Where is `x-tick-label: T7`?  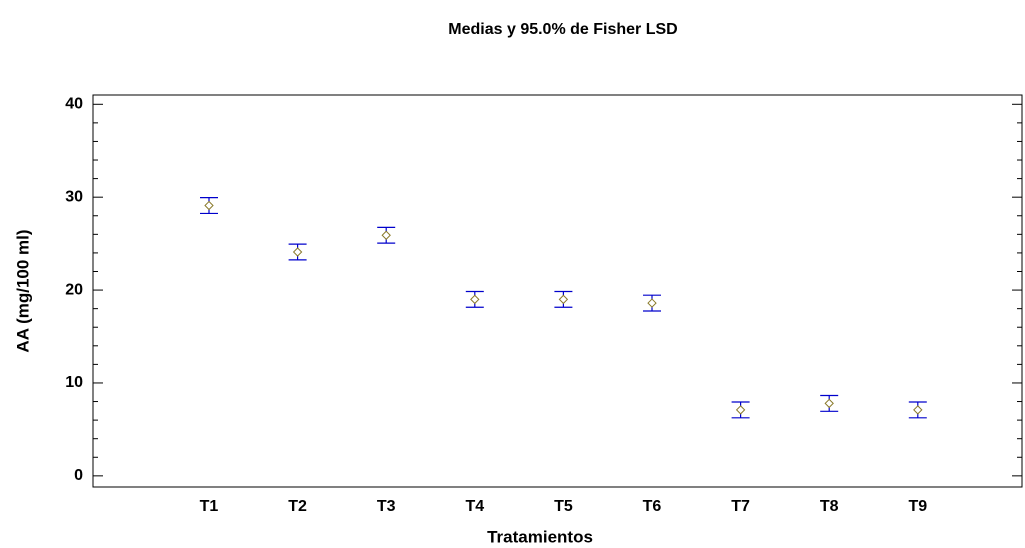 x-tick-label: T7 is located at coordinates (740, 506).